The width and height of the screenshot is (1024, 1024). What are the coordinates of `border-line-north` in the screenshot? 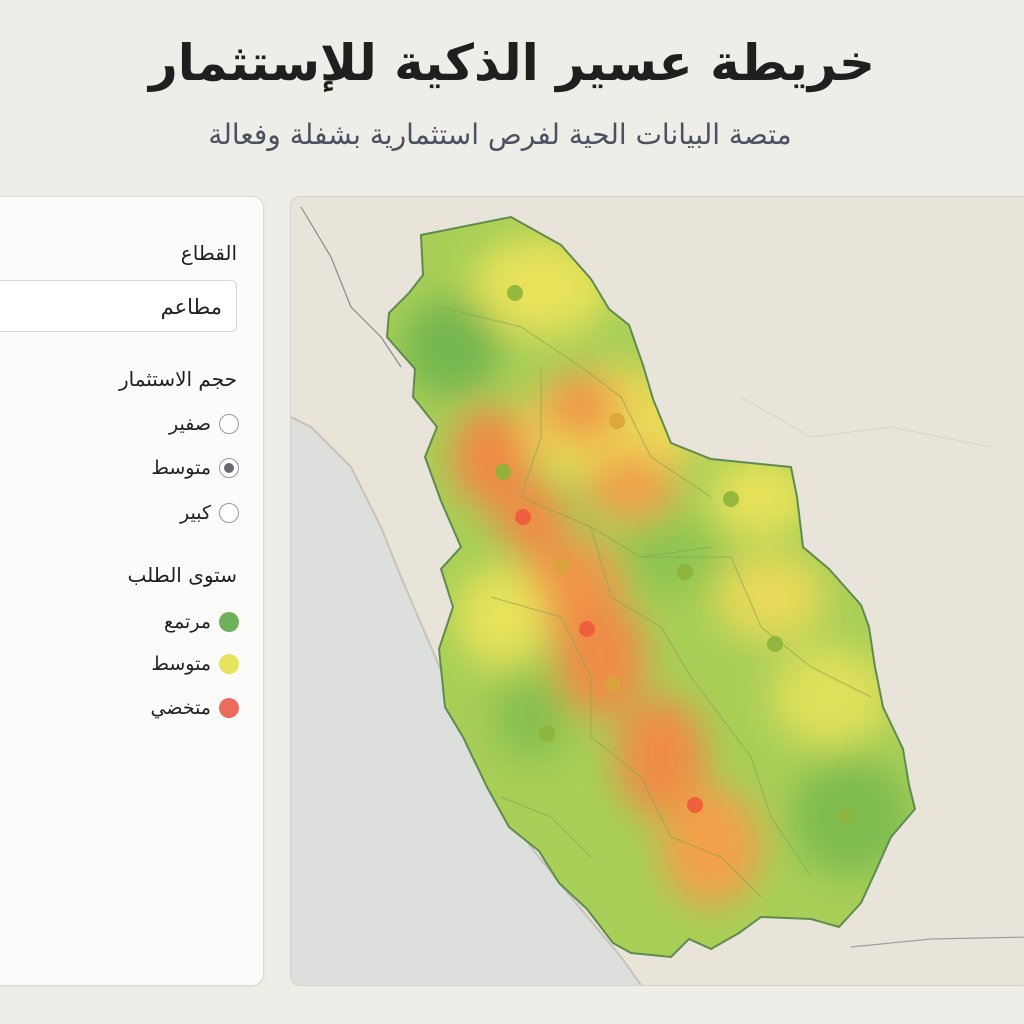 It's located at (351, 287).